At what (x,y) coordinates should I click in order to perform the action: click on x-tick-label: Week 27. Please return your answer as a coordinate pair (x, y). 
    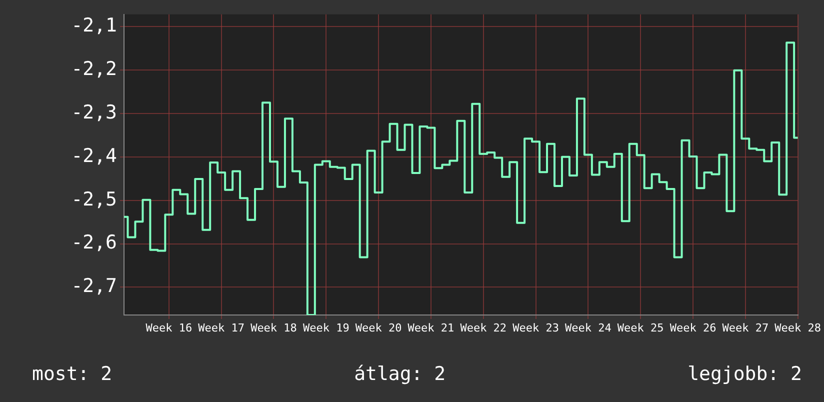
    Looking at the image, I should click on (745, 327).